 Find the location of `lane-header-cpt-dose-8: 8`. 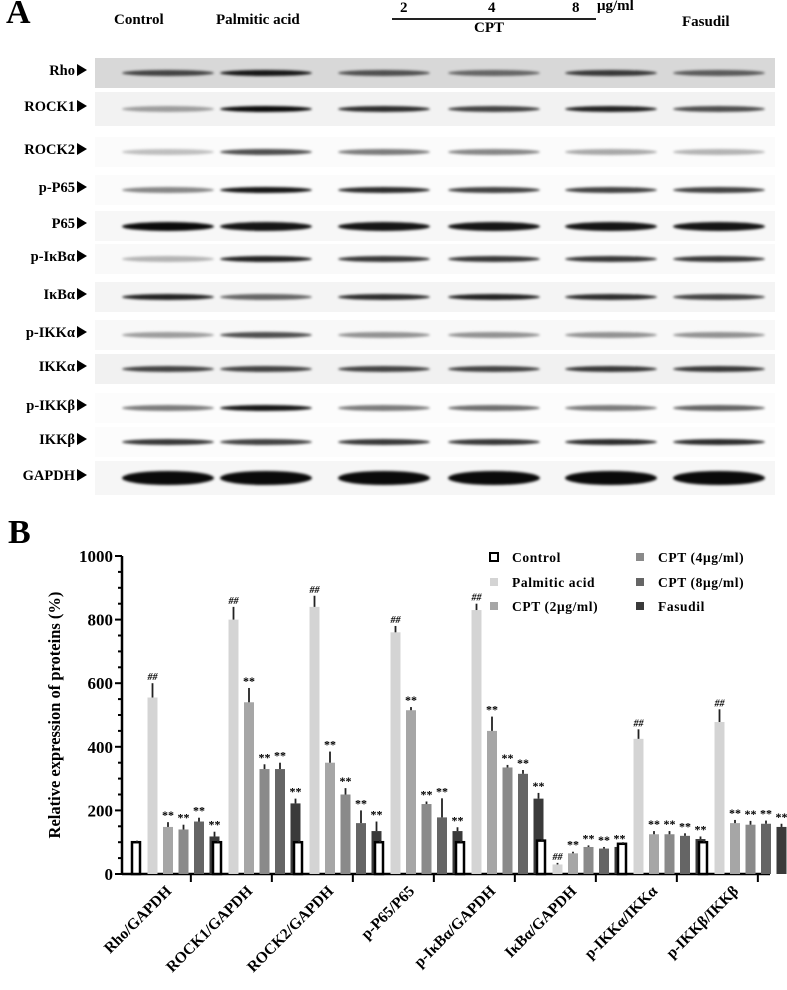

lane-header-cpt-dose-8: 8 is located at coordinates (576, 8).